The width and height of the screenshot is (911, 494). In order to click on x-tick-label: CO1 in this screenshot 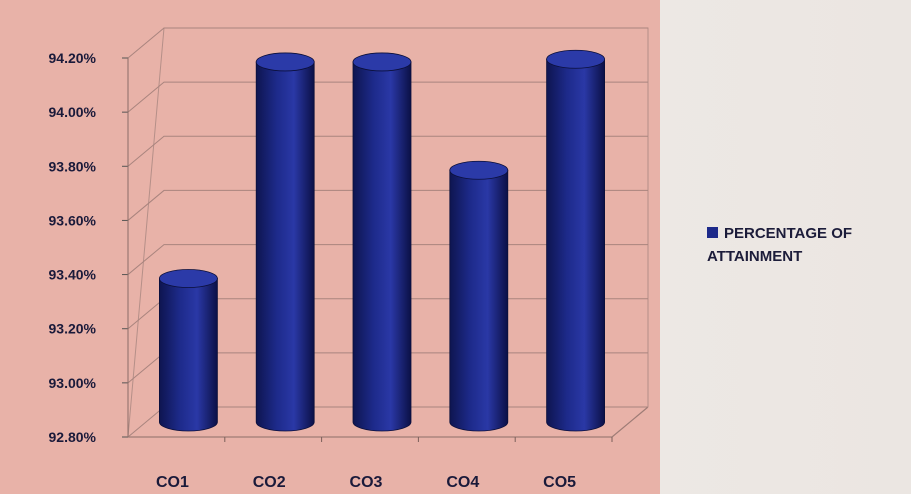, I will do `click(172, 482)`.